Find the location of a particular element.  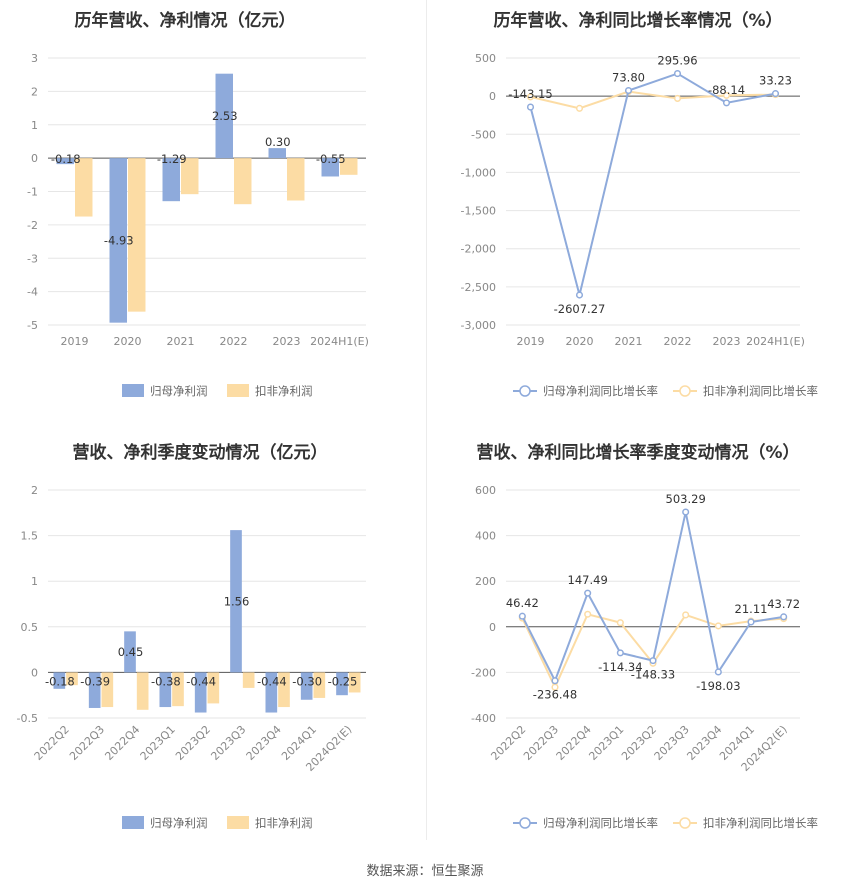

x-tick-label: 2022Q2 is located at coordinates (52, 743).